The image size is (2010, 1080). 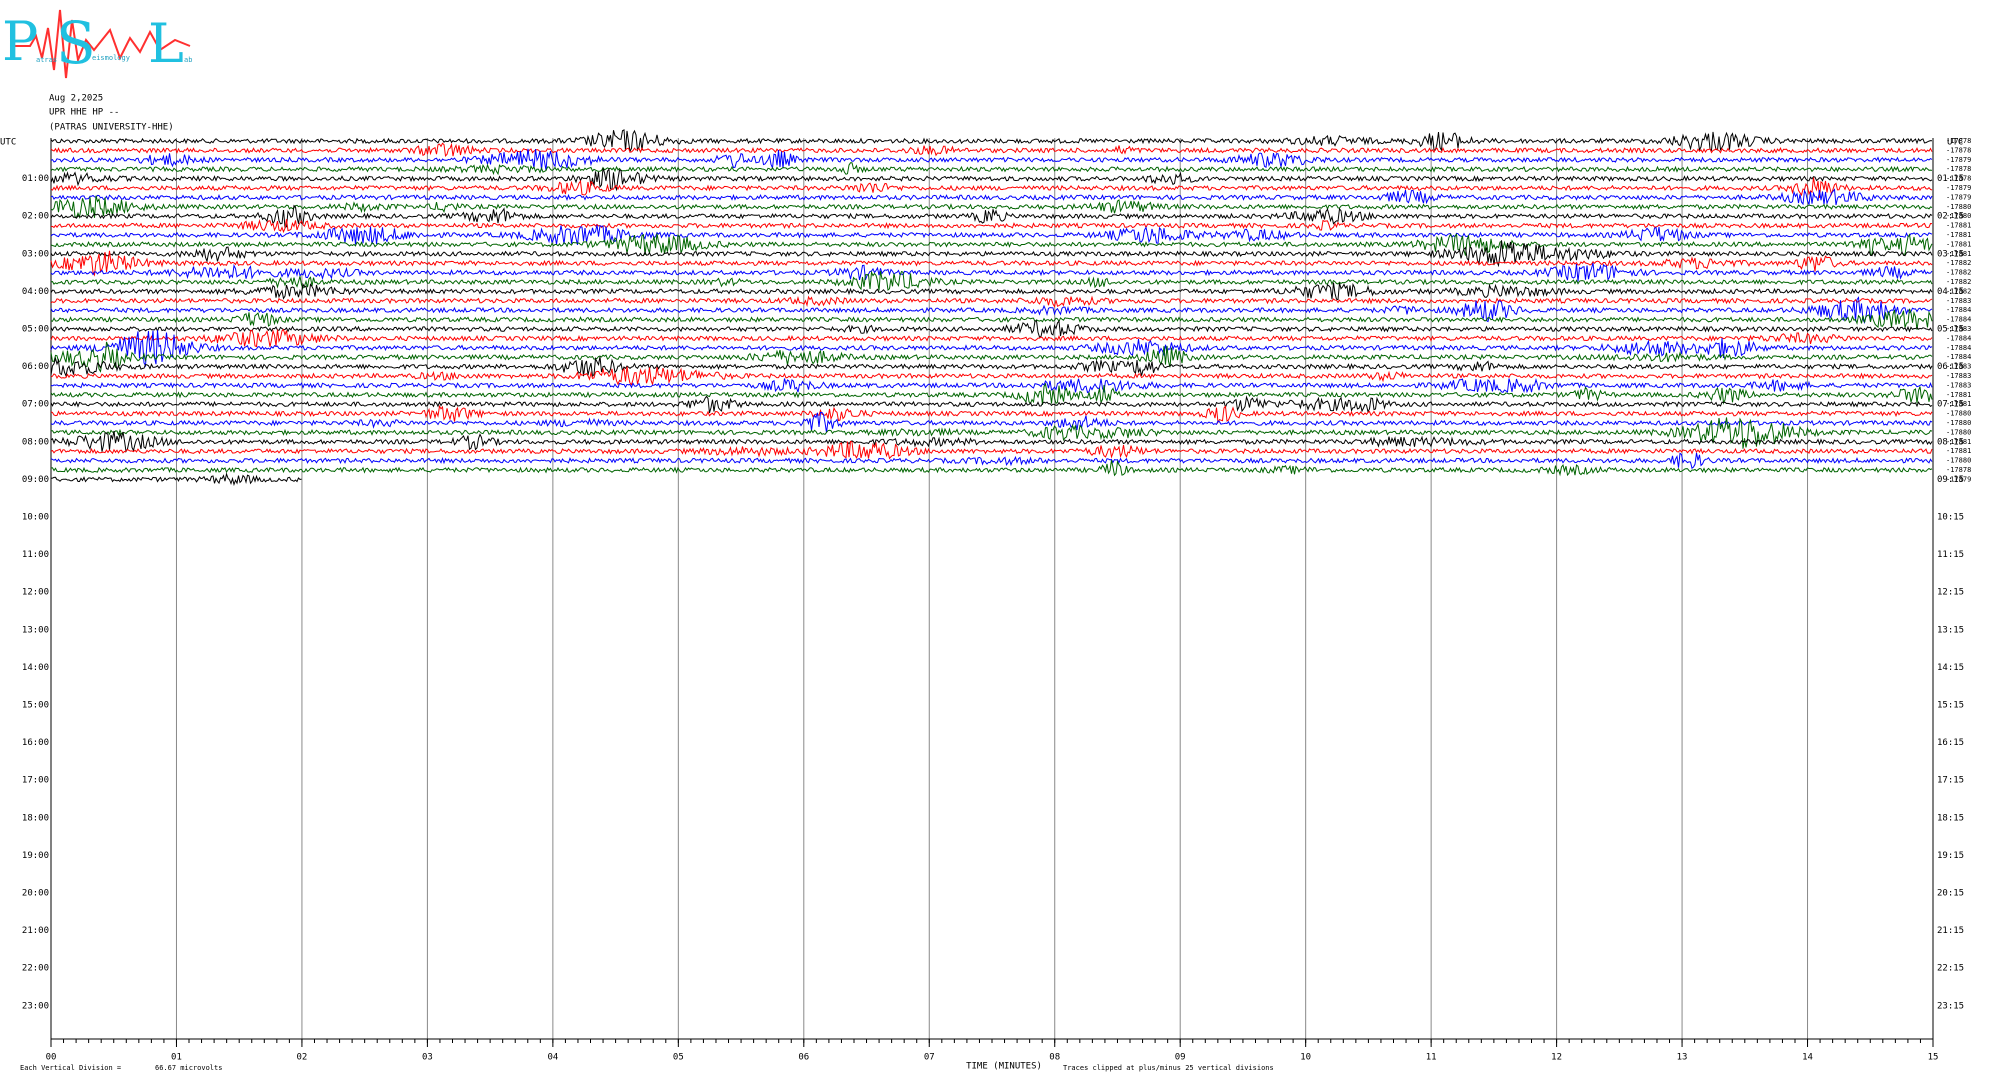 What do you see at coordinates (1054, 1058) in the screenshot?
I see `x-tick-label: 08` at bounding box center [1054, 1058].